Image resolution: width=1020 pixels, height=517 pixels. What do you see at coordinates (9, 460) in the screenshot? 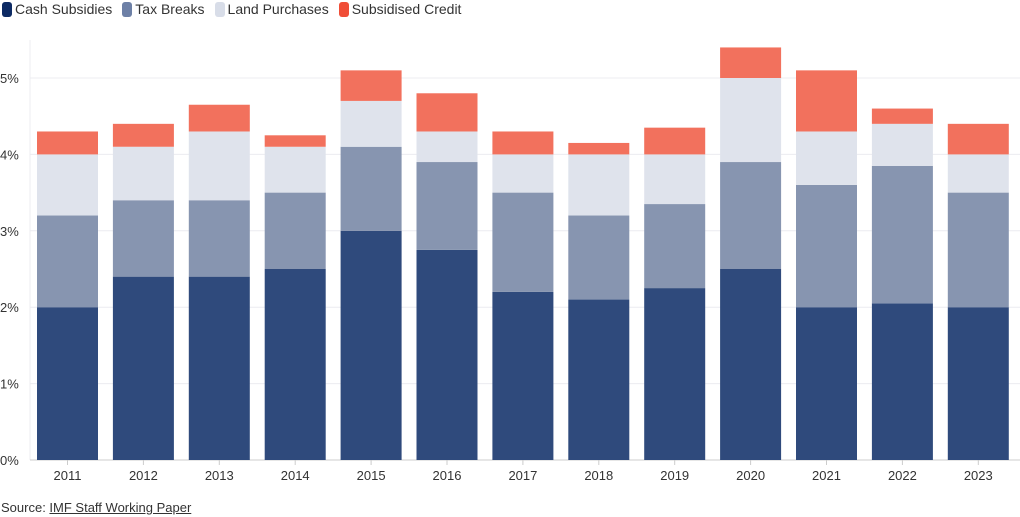
I see `y-tick-label: 0%` at bounding box center [9, 460].